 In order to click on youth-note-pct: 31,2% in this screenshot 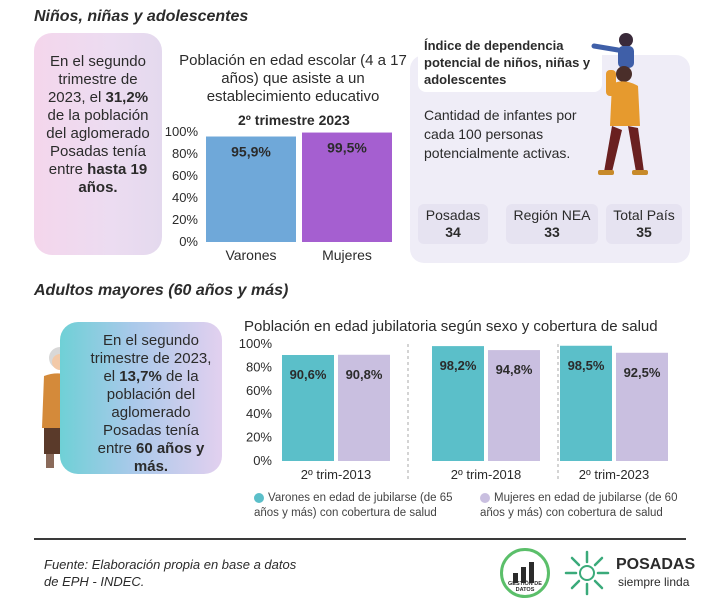, I will do `click(127, 97)`.